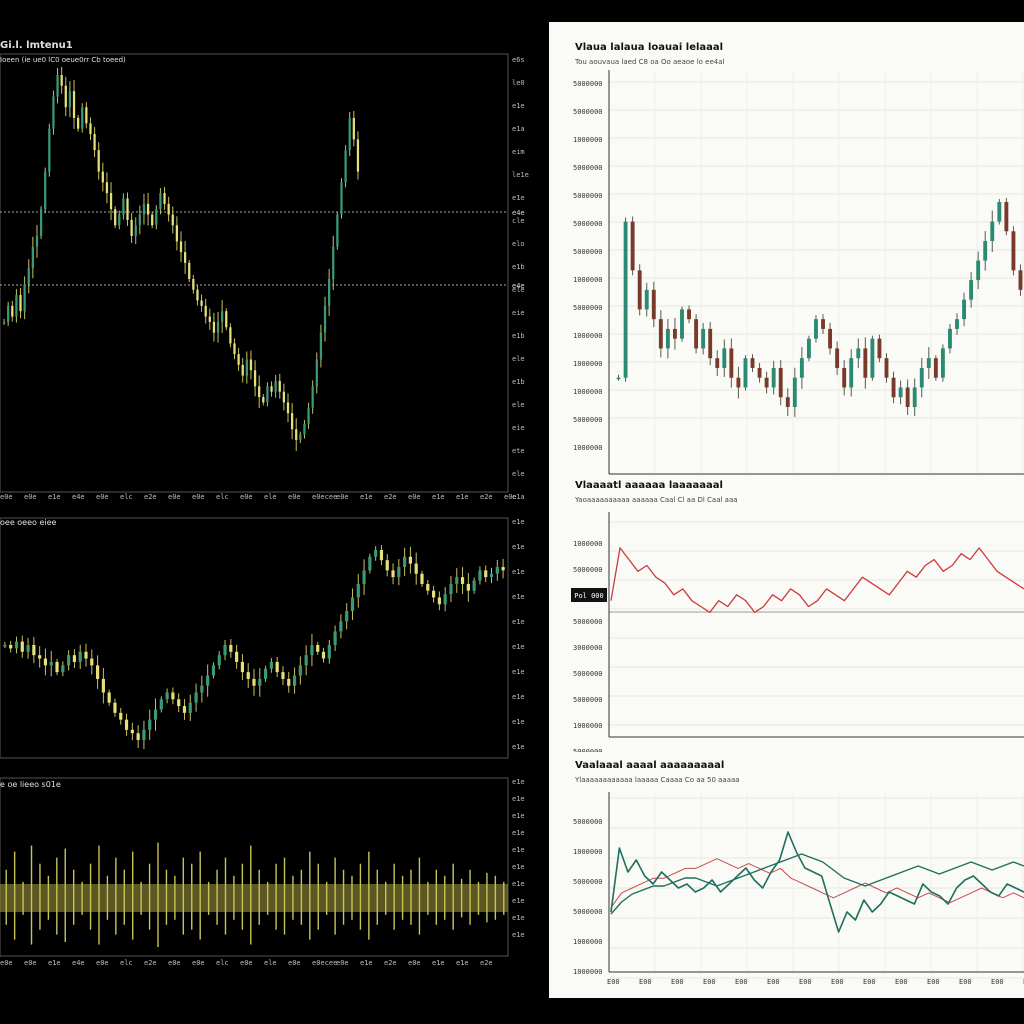 This screenshot has width=1024, height=1024. What do you see at coordinates (518, 244) in the screenshot?
I see `y-tick-label: elo` at bounding box center [518, 244].